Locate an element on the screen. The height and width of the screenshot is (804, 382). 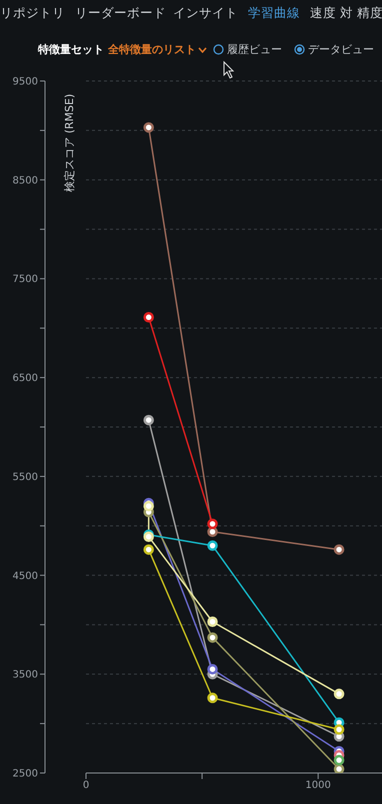
text: インサイト is located at coordinates (205, 13).